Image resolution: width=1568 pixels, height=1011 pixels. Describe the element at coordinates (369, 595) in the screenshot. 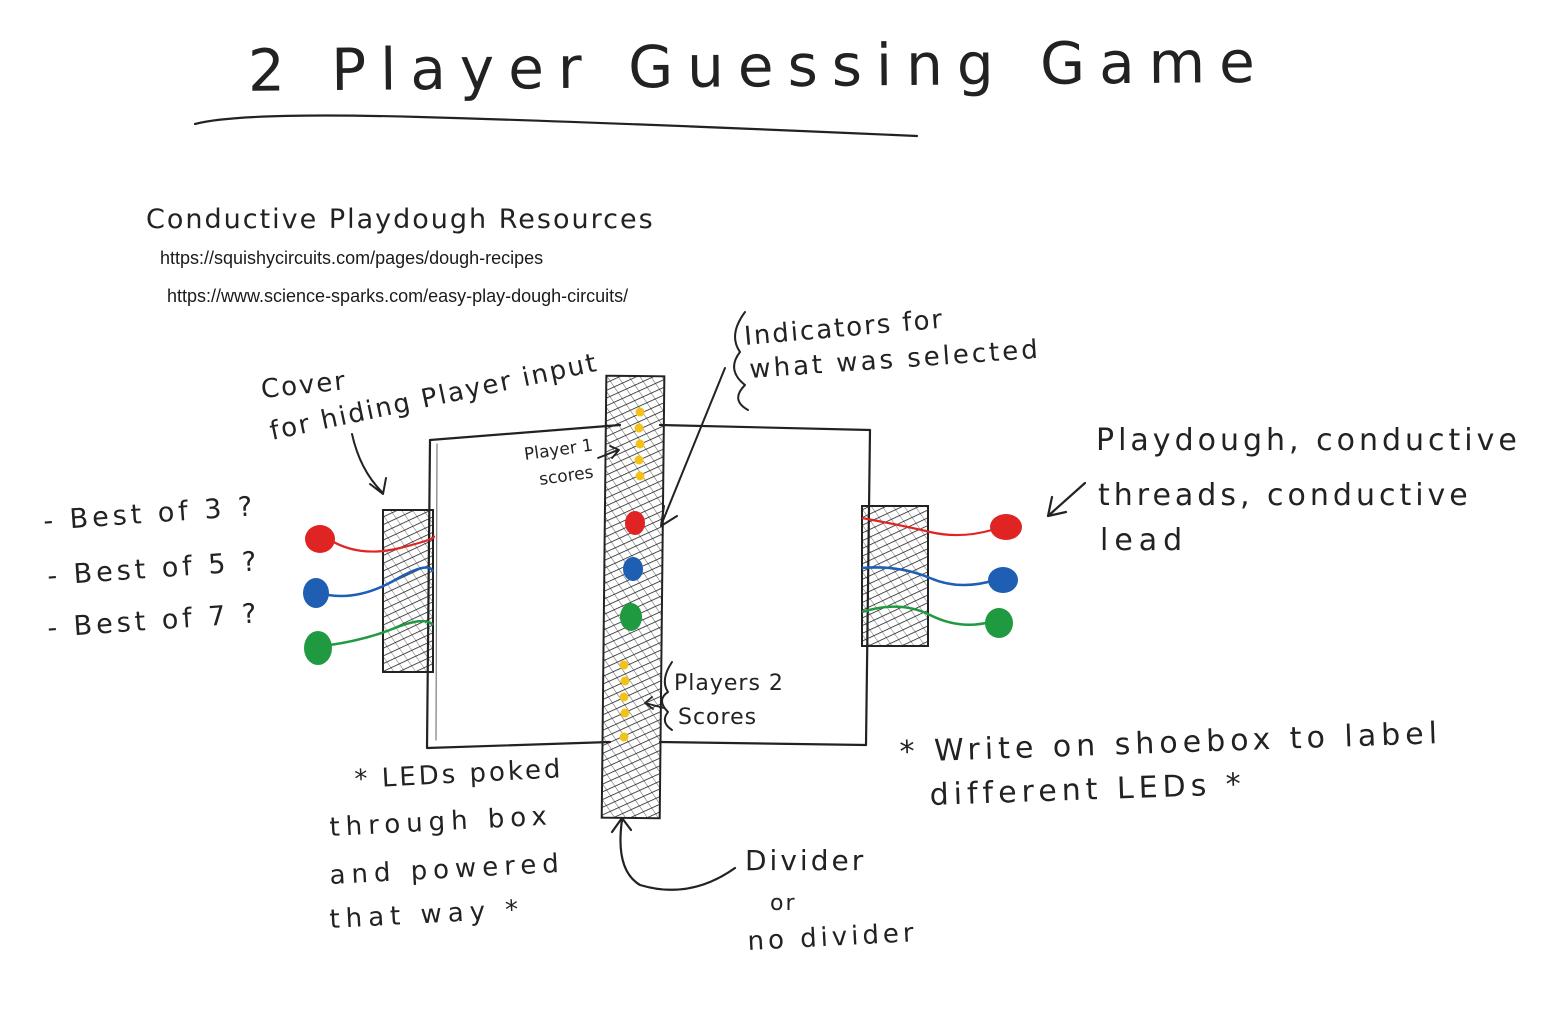

I see `left-player-inputs` at that location.